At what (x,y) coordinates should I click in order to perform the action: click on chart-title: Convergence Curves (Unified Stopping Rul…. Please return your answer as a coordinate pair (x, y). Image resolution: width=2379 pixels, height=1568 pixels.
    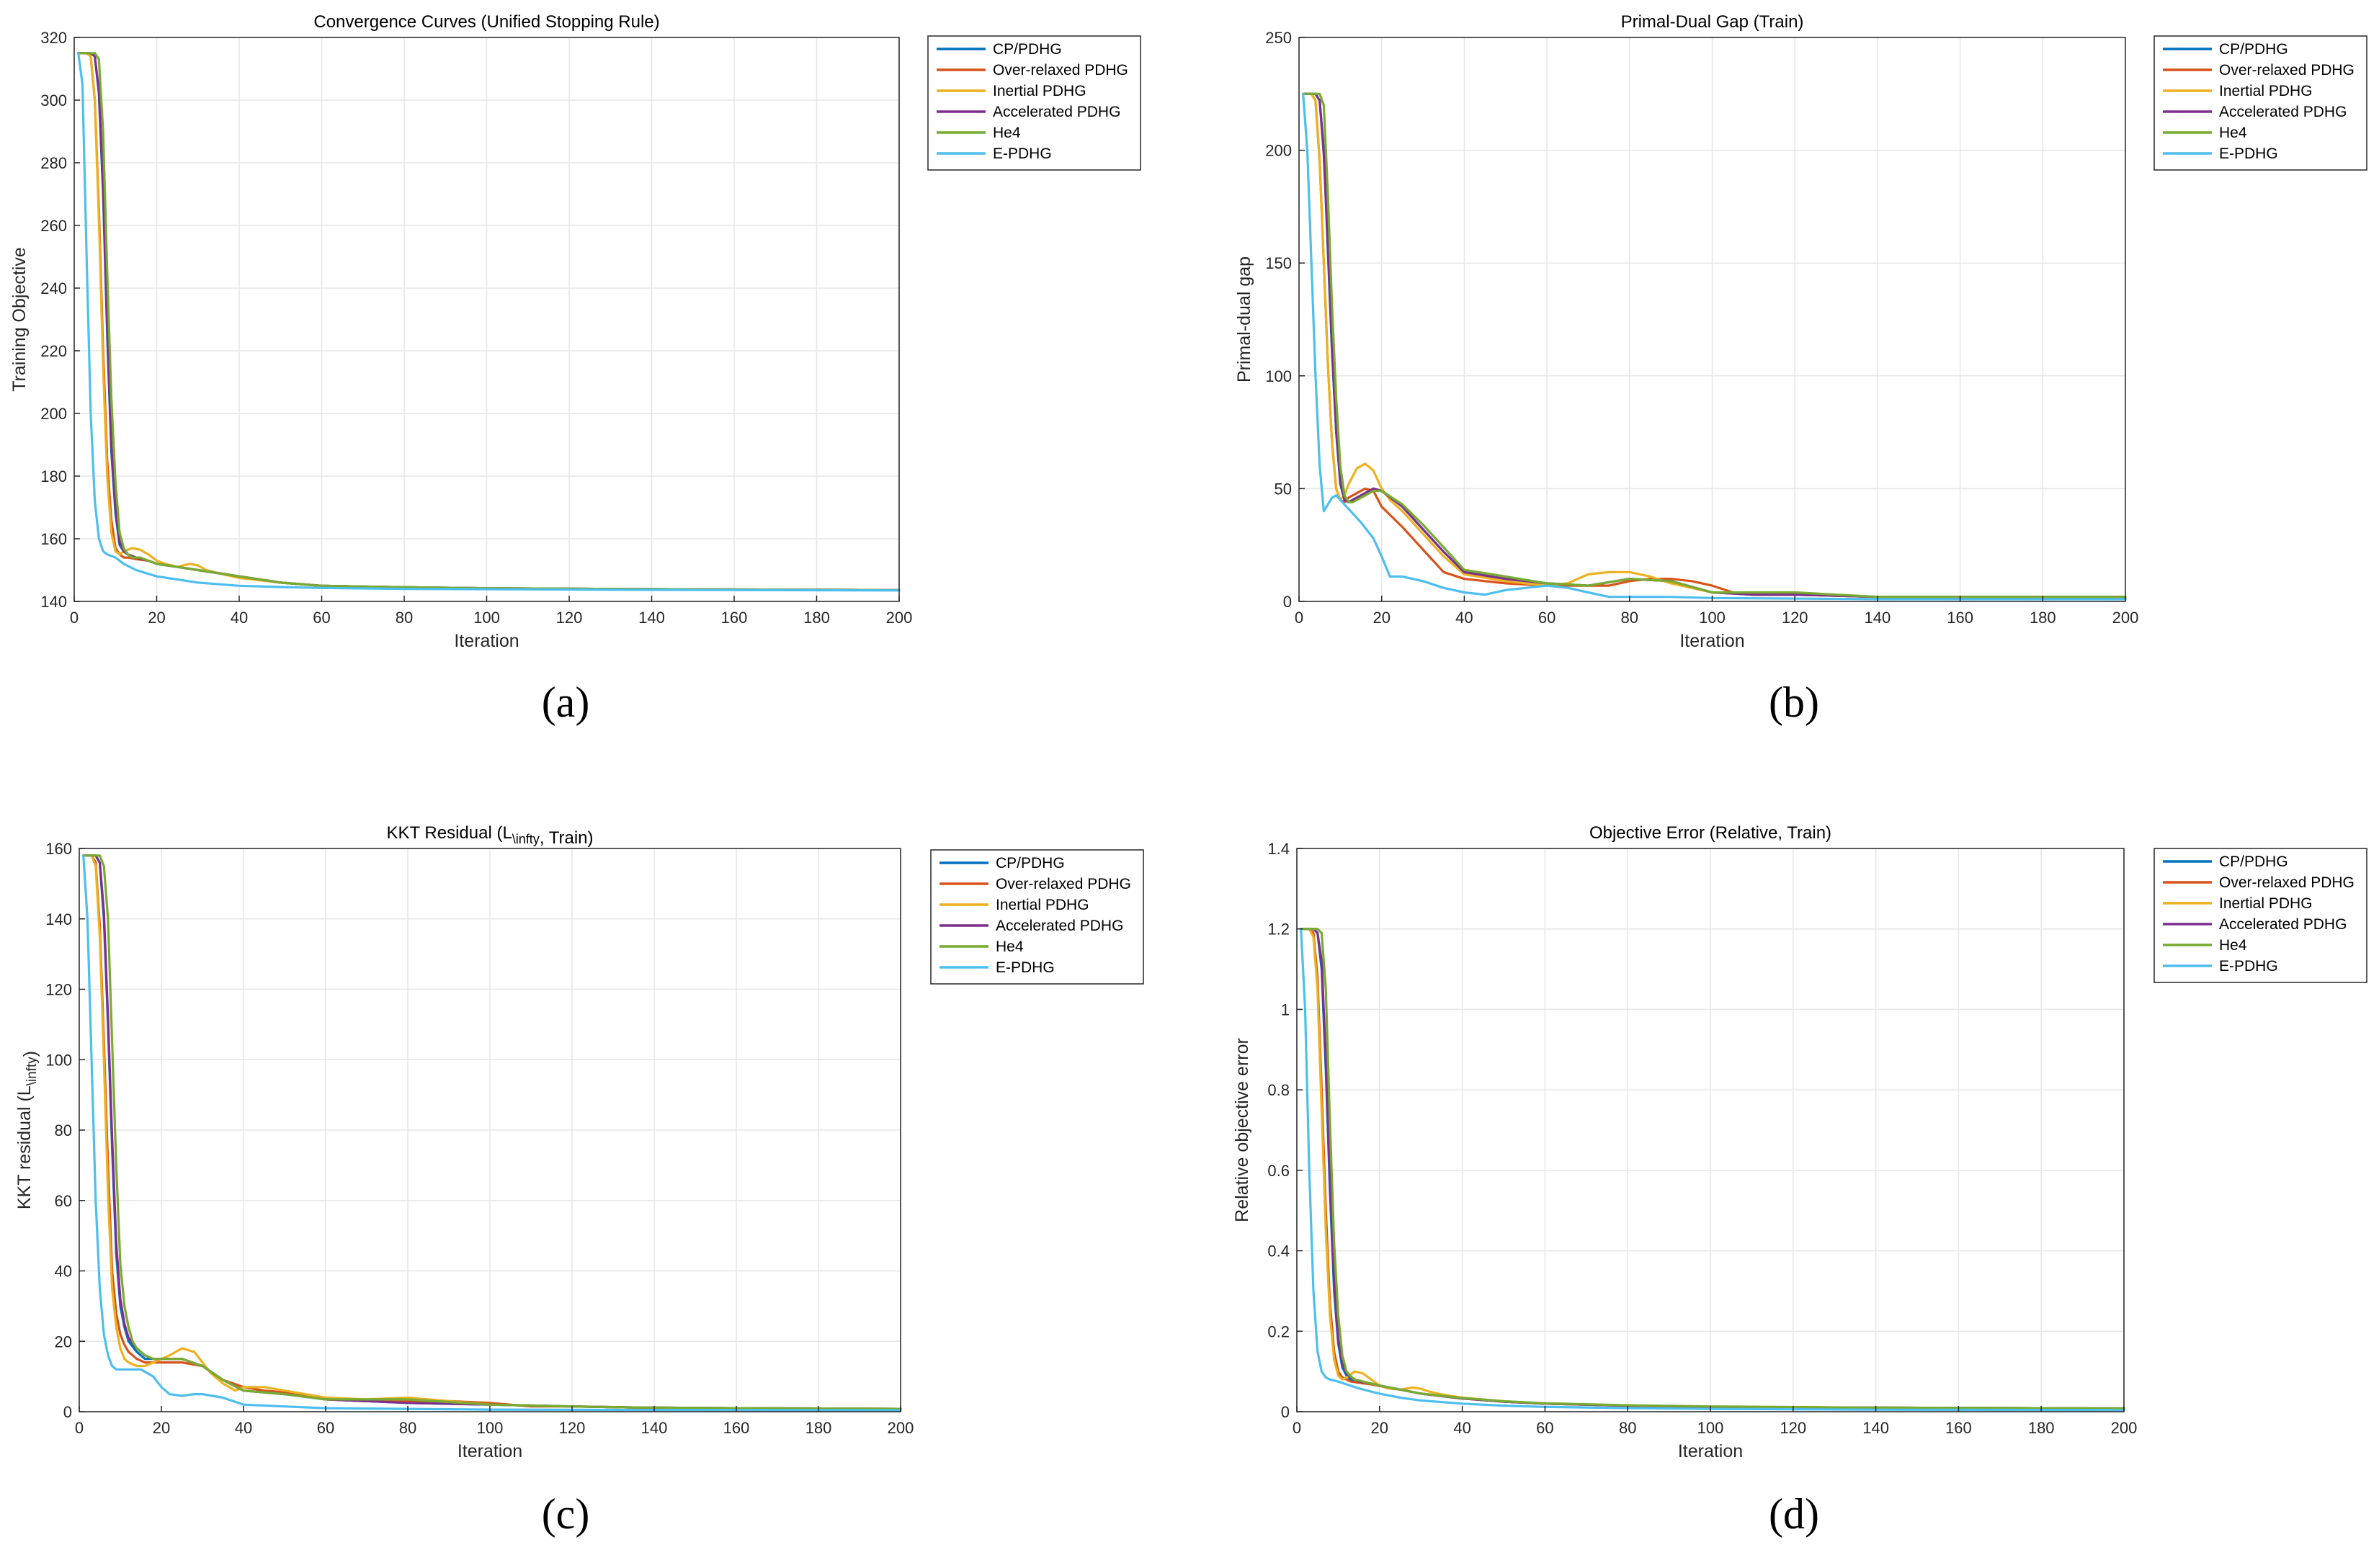
    Looking at the image, I should click on (486, 22).